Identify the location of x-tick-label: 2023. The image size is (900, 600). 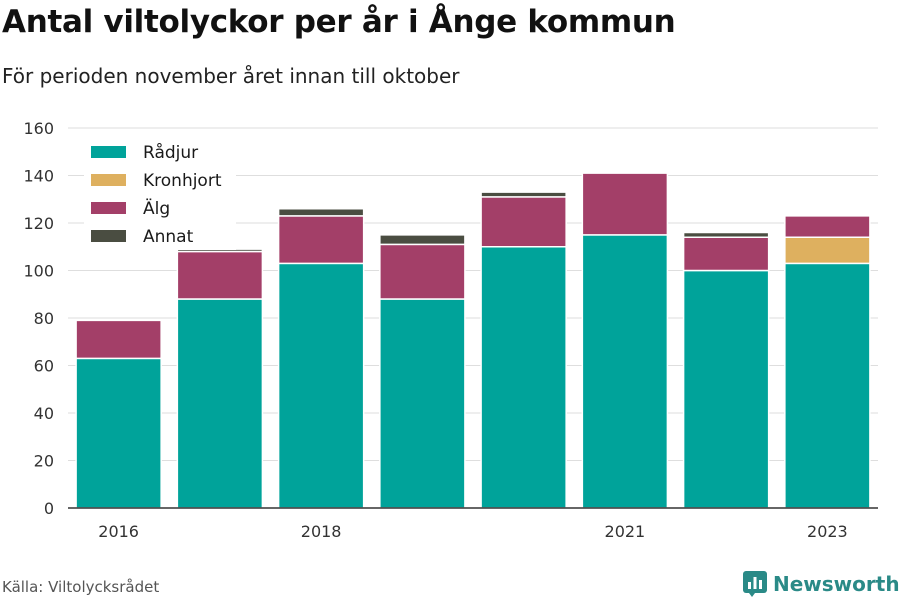
(827, 531).